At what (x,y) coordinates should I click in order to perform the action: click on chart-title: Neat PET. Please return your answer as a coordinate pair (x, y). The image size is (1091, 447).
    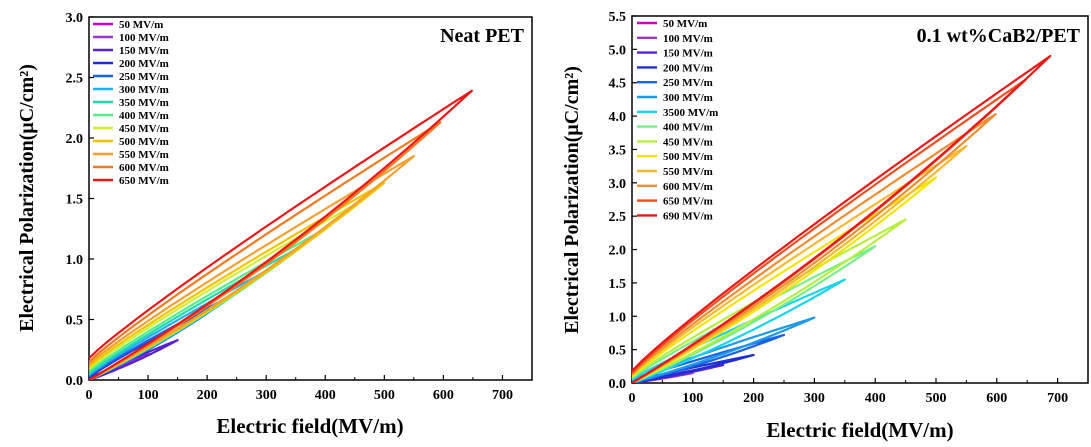
    Looking at the image, I should click on (482, 36).